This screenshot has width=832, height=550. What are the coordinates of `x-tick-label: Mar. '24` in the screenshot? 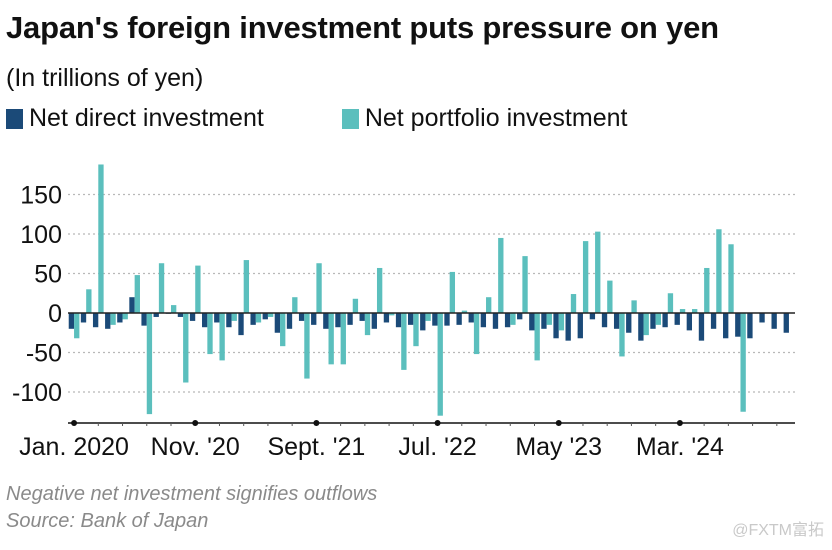 It's located at (680, 447).